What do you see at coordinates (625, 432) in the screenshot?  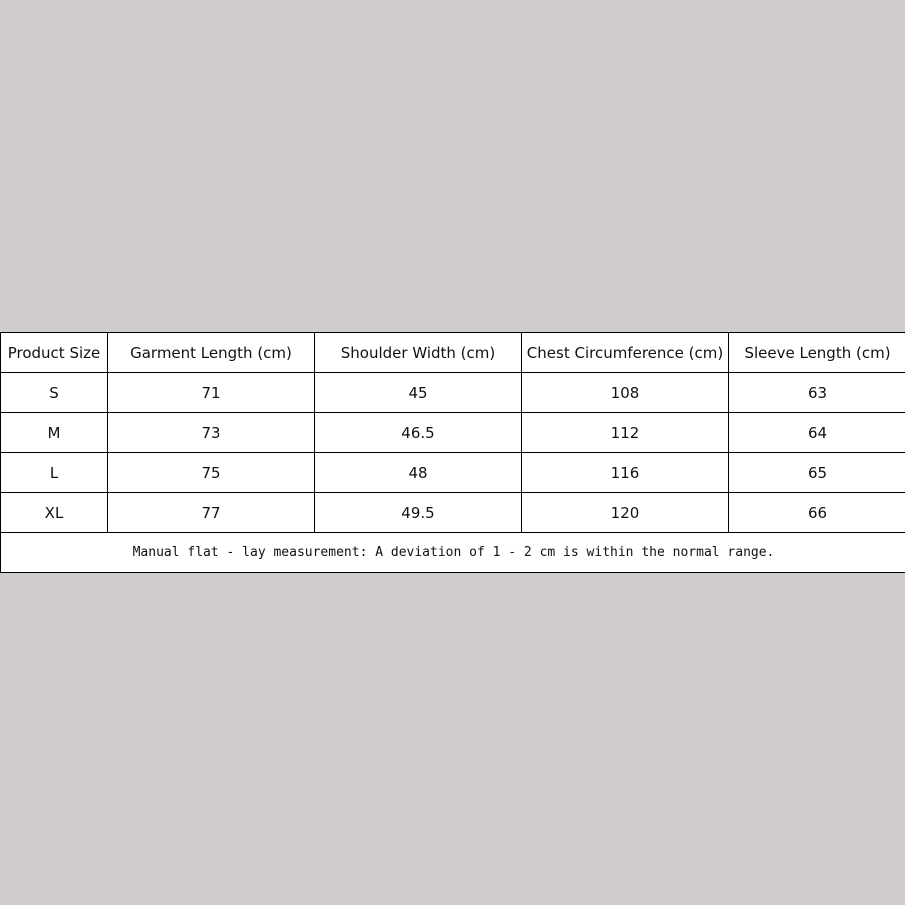 I see `table-cell: 112` at bounding box center [625, 432].